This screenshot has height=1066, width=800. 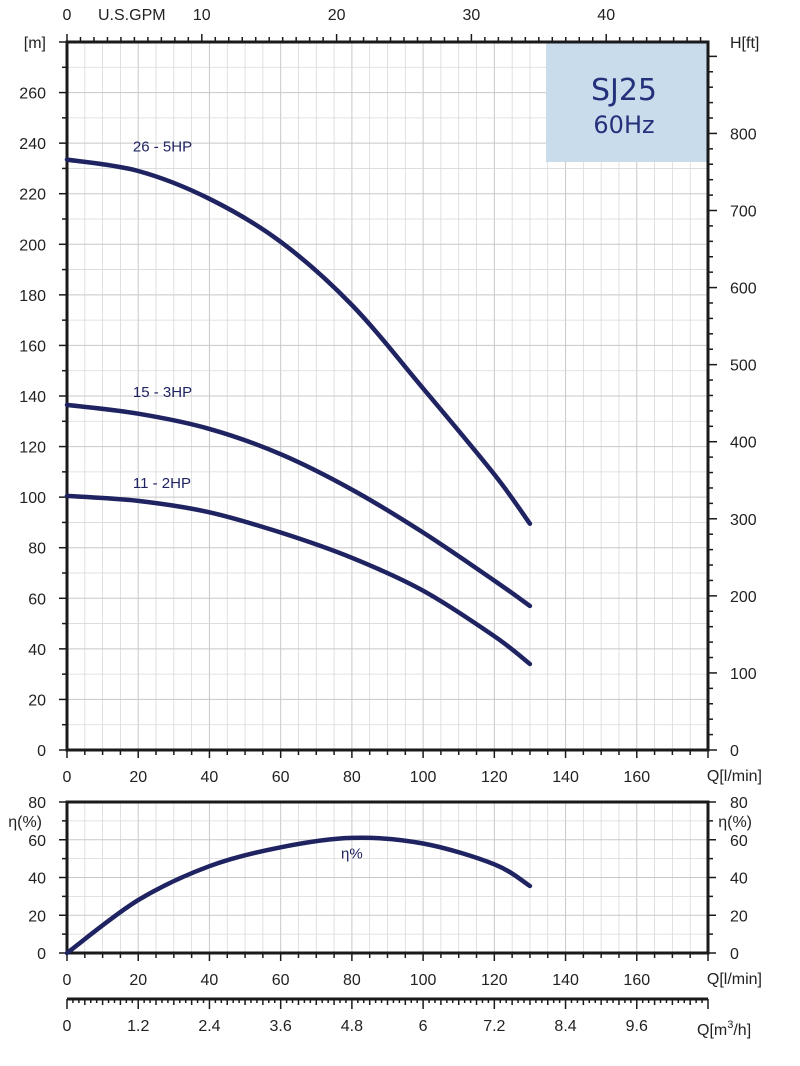 I want to click on ft-tick-label: 100, so click(x=743, y=674).